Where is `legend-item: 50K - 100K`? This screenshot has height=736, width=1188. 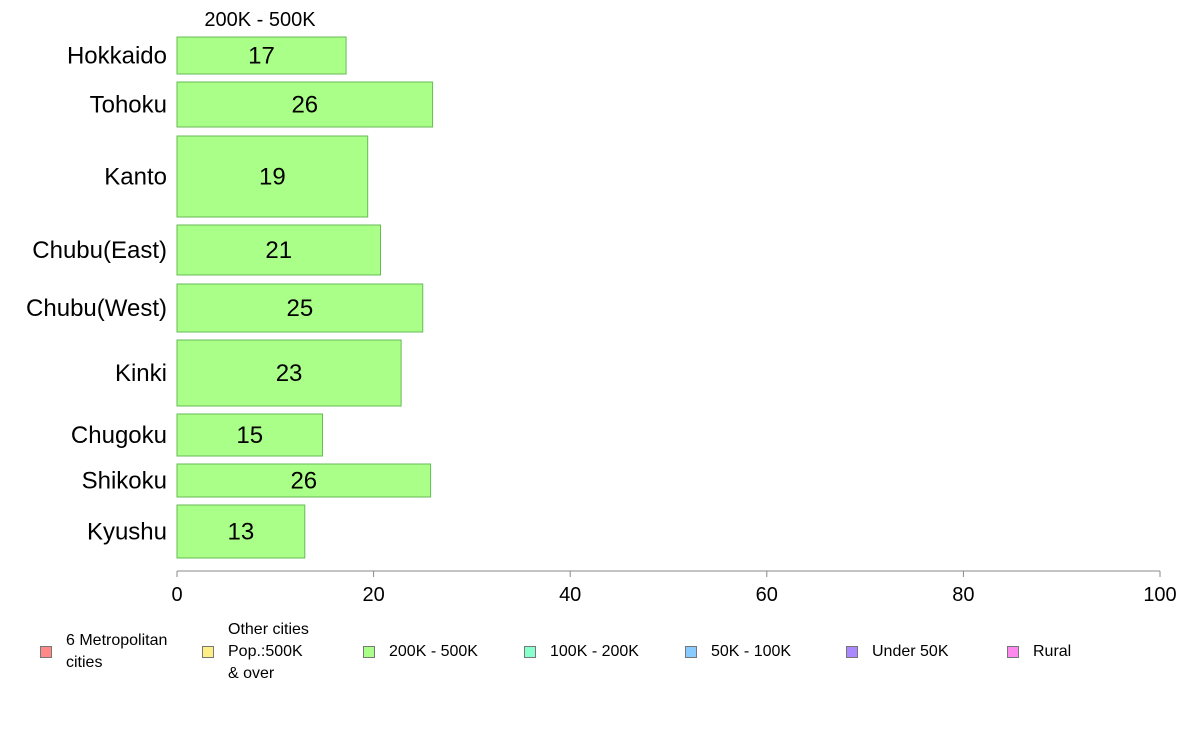
legend-item: 50K - 100K is located at coordinates (738, 652).